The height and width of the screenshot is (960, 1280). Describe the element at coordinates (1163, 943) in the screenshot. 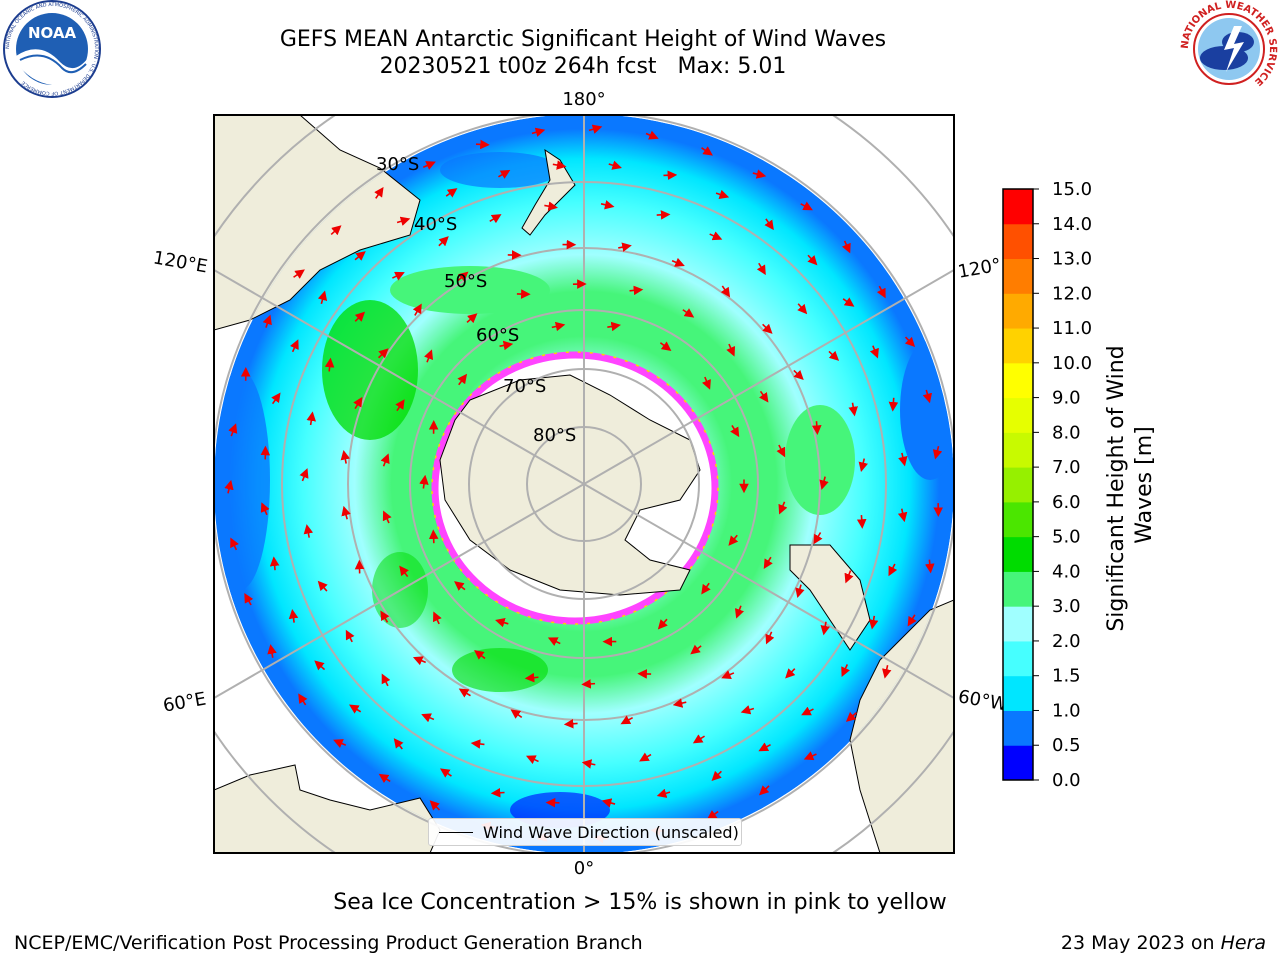

I see `date-text: 23 May 2023 on Hera` at that location.